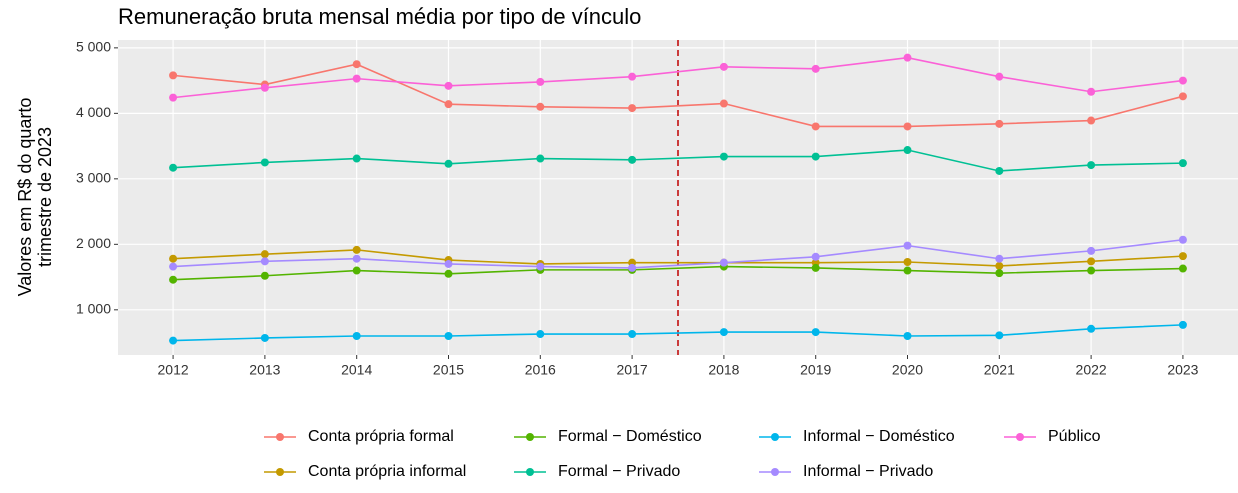  I want to click on x-tick-label: 2021, so click(999, 370).